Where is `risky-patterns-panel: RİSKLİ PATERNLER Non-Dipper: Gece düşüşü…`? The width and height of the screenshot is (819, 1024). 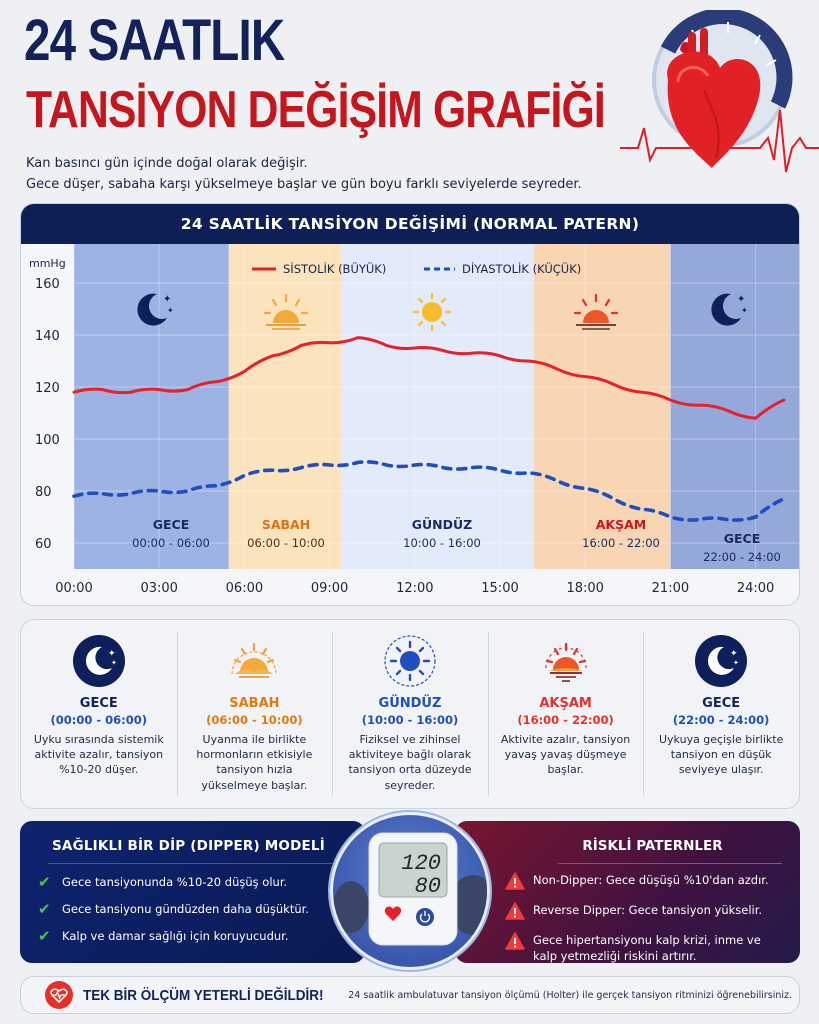
risky-patterns-panel: RİSKLİ PATERNLER Non-Dipper: Gece düşüşü… is located at coordinates (627, 892).